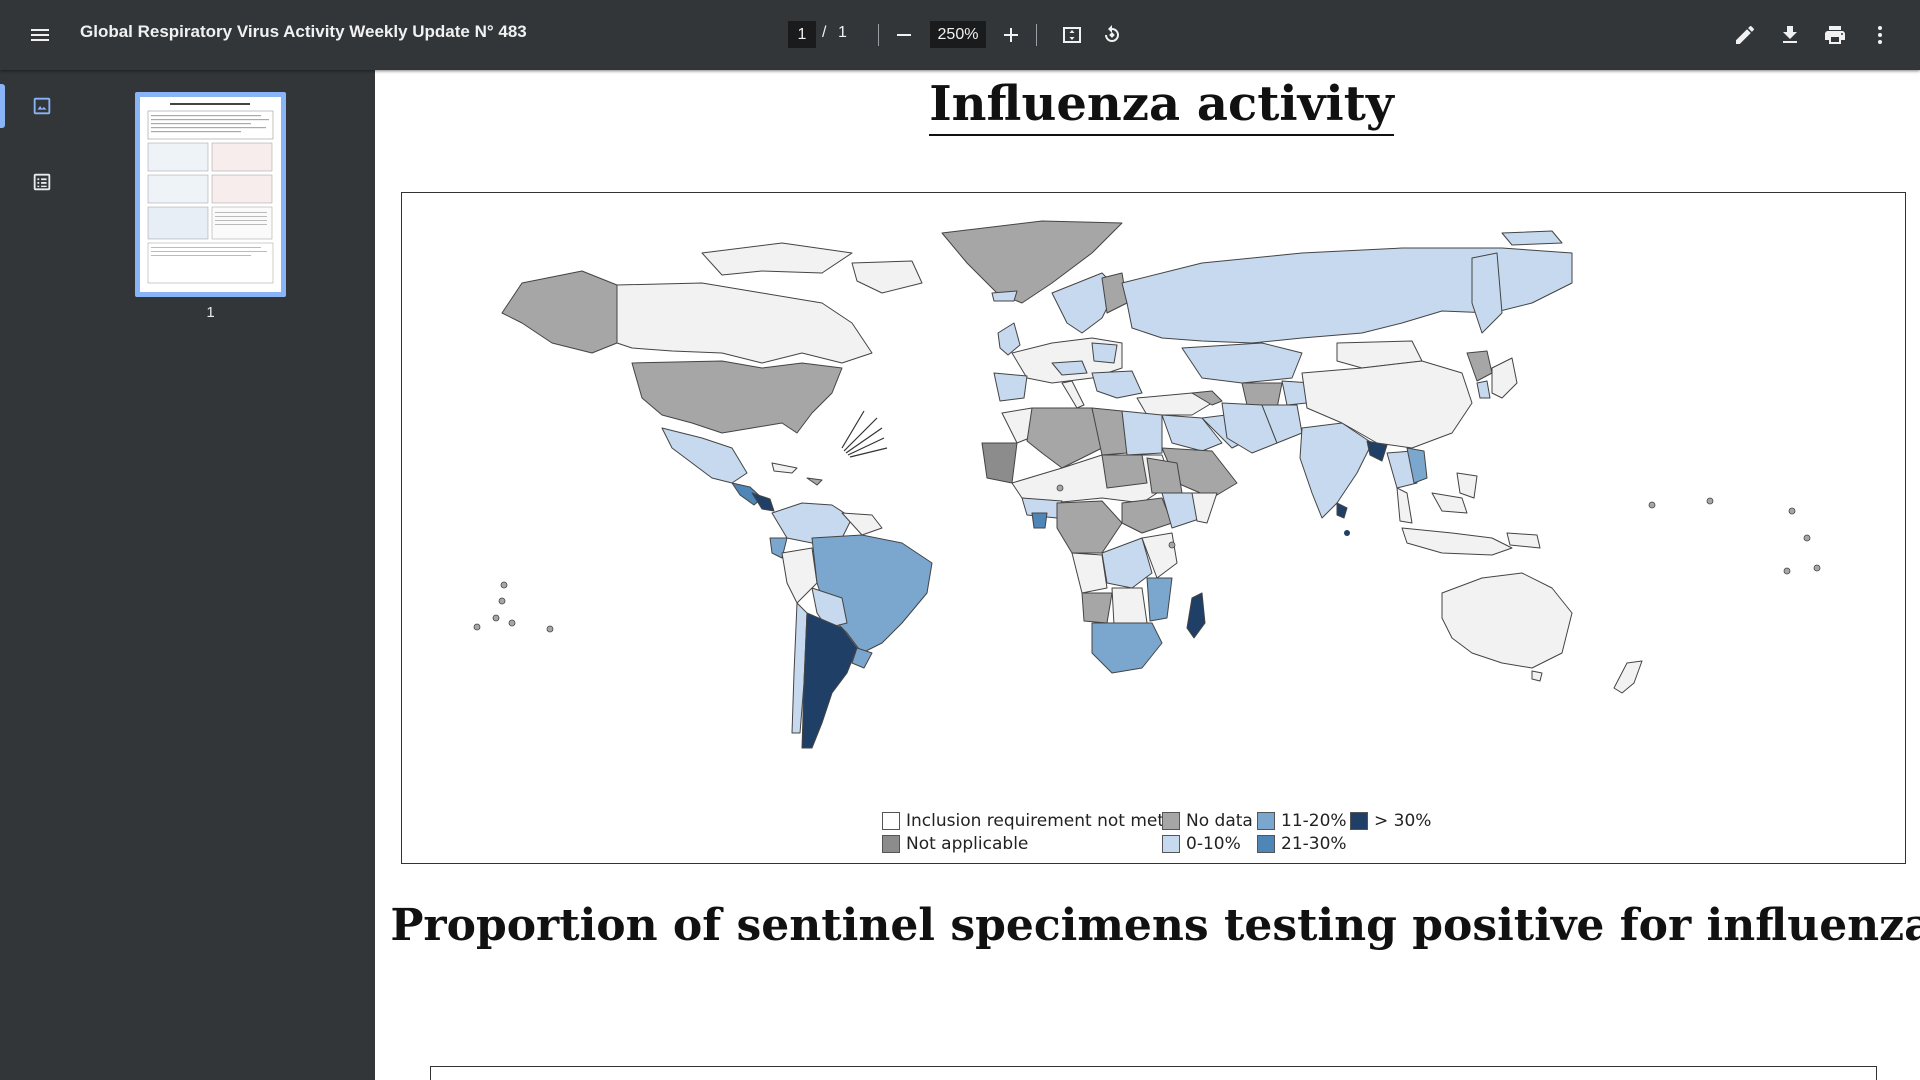 The image size is (1920, 1080). I want to click on legend-item: 0-10%, so click(1201, 844).